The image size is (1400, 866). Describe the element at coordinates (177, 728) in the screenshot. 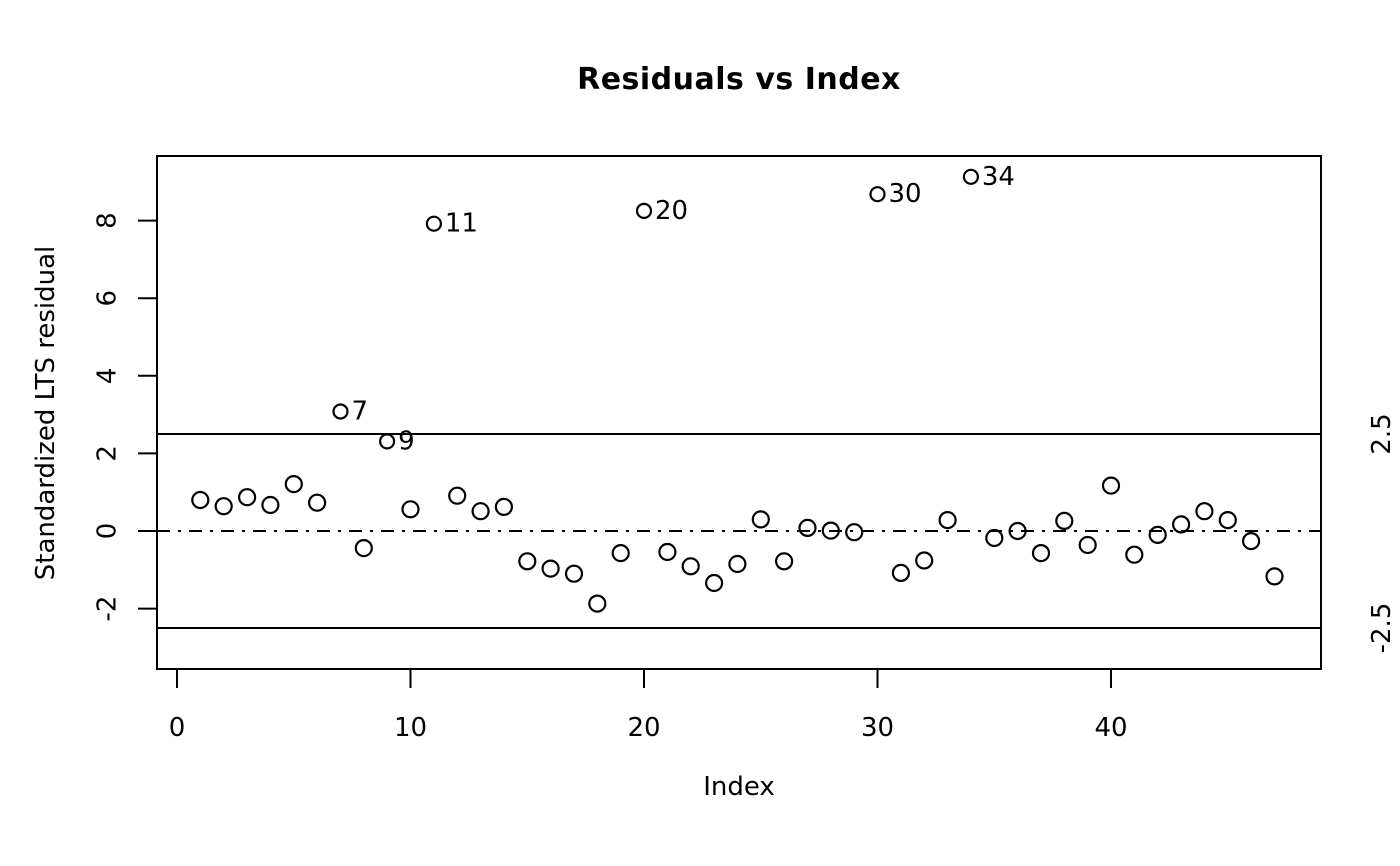

I see `x-tick-label: 0` at that location.